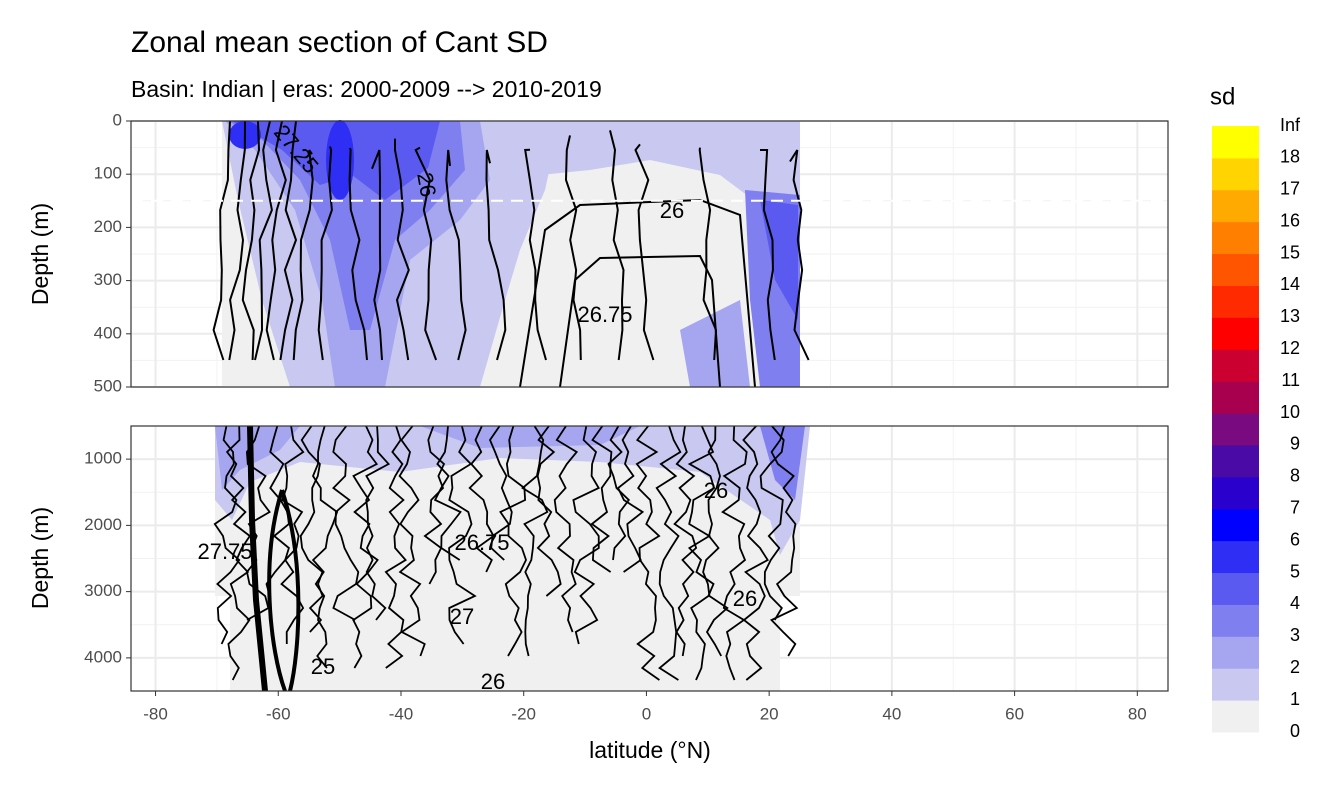  What do you see at coordinates (108, 279) in the screenshot?
I see `y-tick-label: 300` at bounding box center [108, 279].